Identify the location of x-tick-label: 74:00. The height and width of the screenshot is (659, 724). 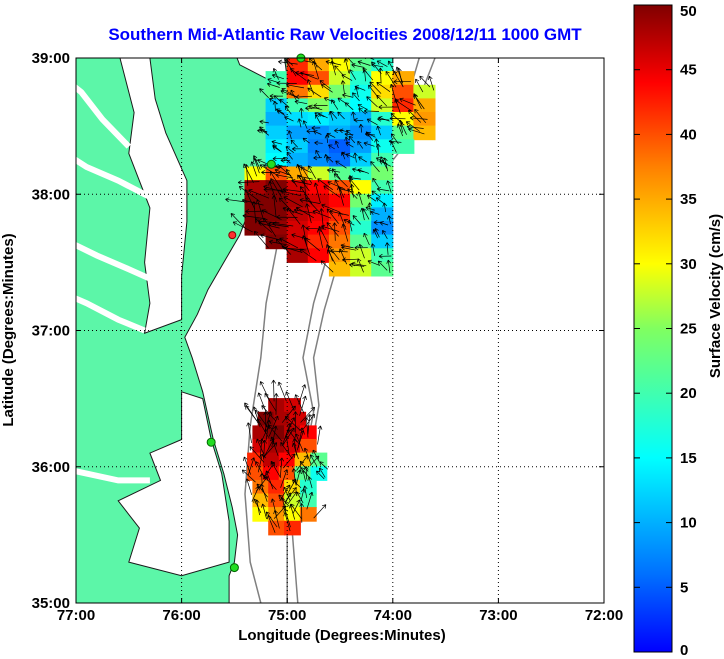
(393, 615).